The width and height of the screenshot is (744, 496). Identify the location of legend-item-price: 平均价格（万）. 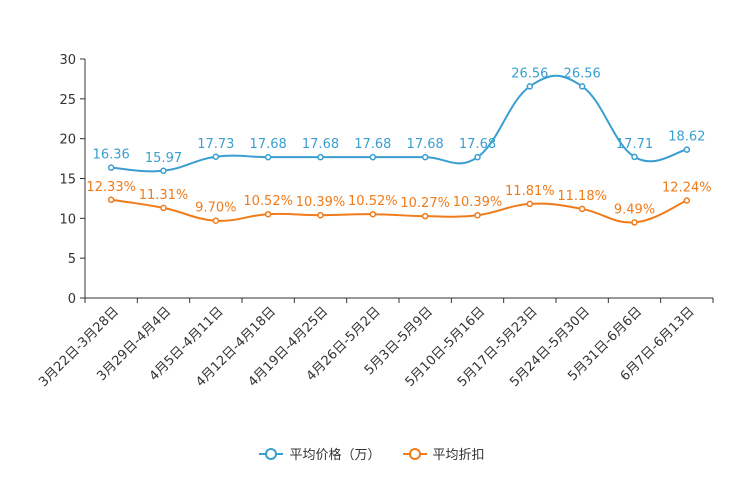
(320, 453).